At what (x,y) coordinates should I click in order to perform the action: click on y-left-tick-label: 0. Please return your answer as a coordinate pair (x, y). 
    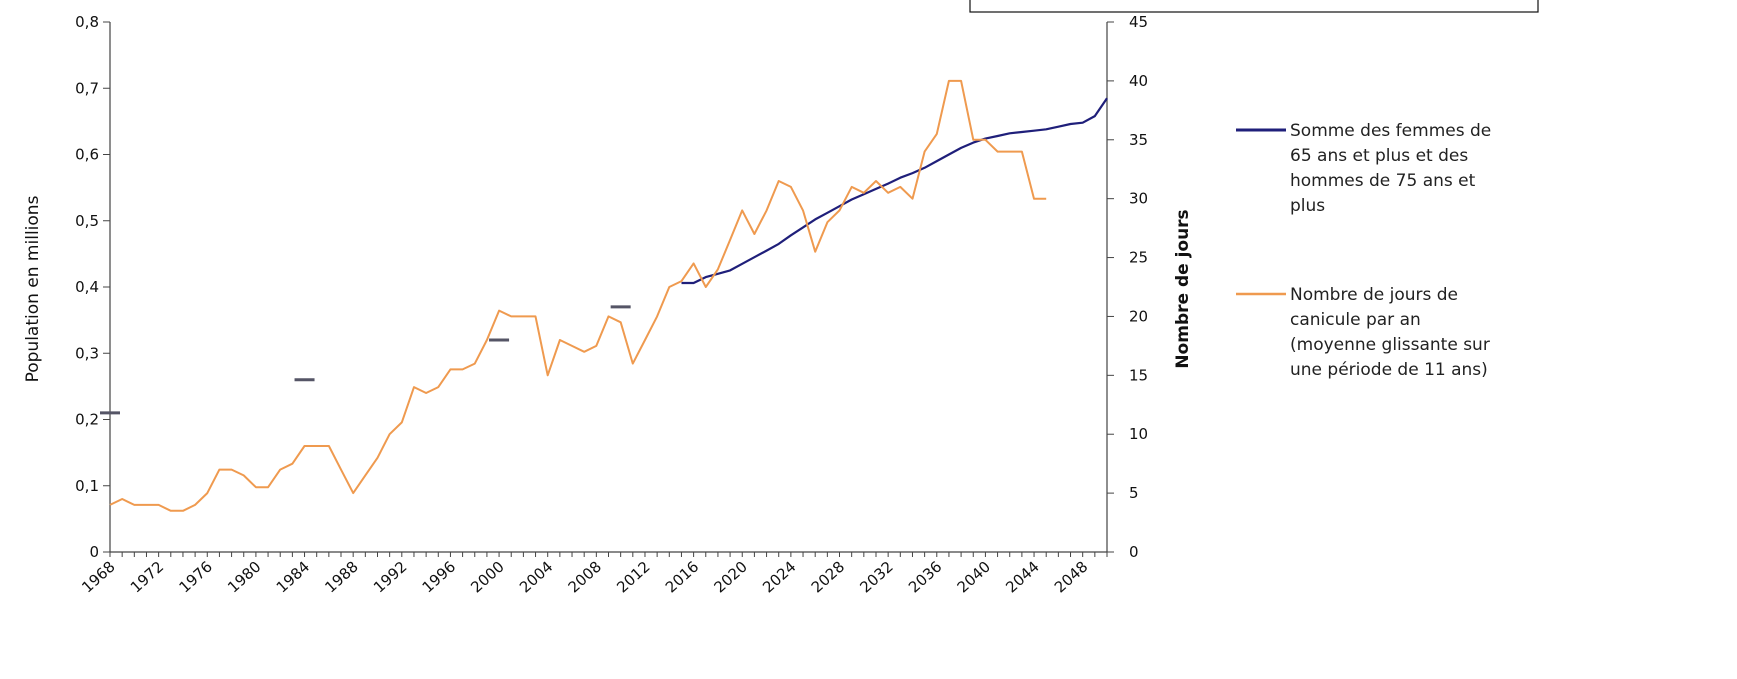
    Looking at the image, I should click on (94, 552).